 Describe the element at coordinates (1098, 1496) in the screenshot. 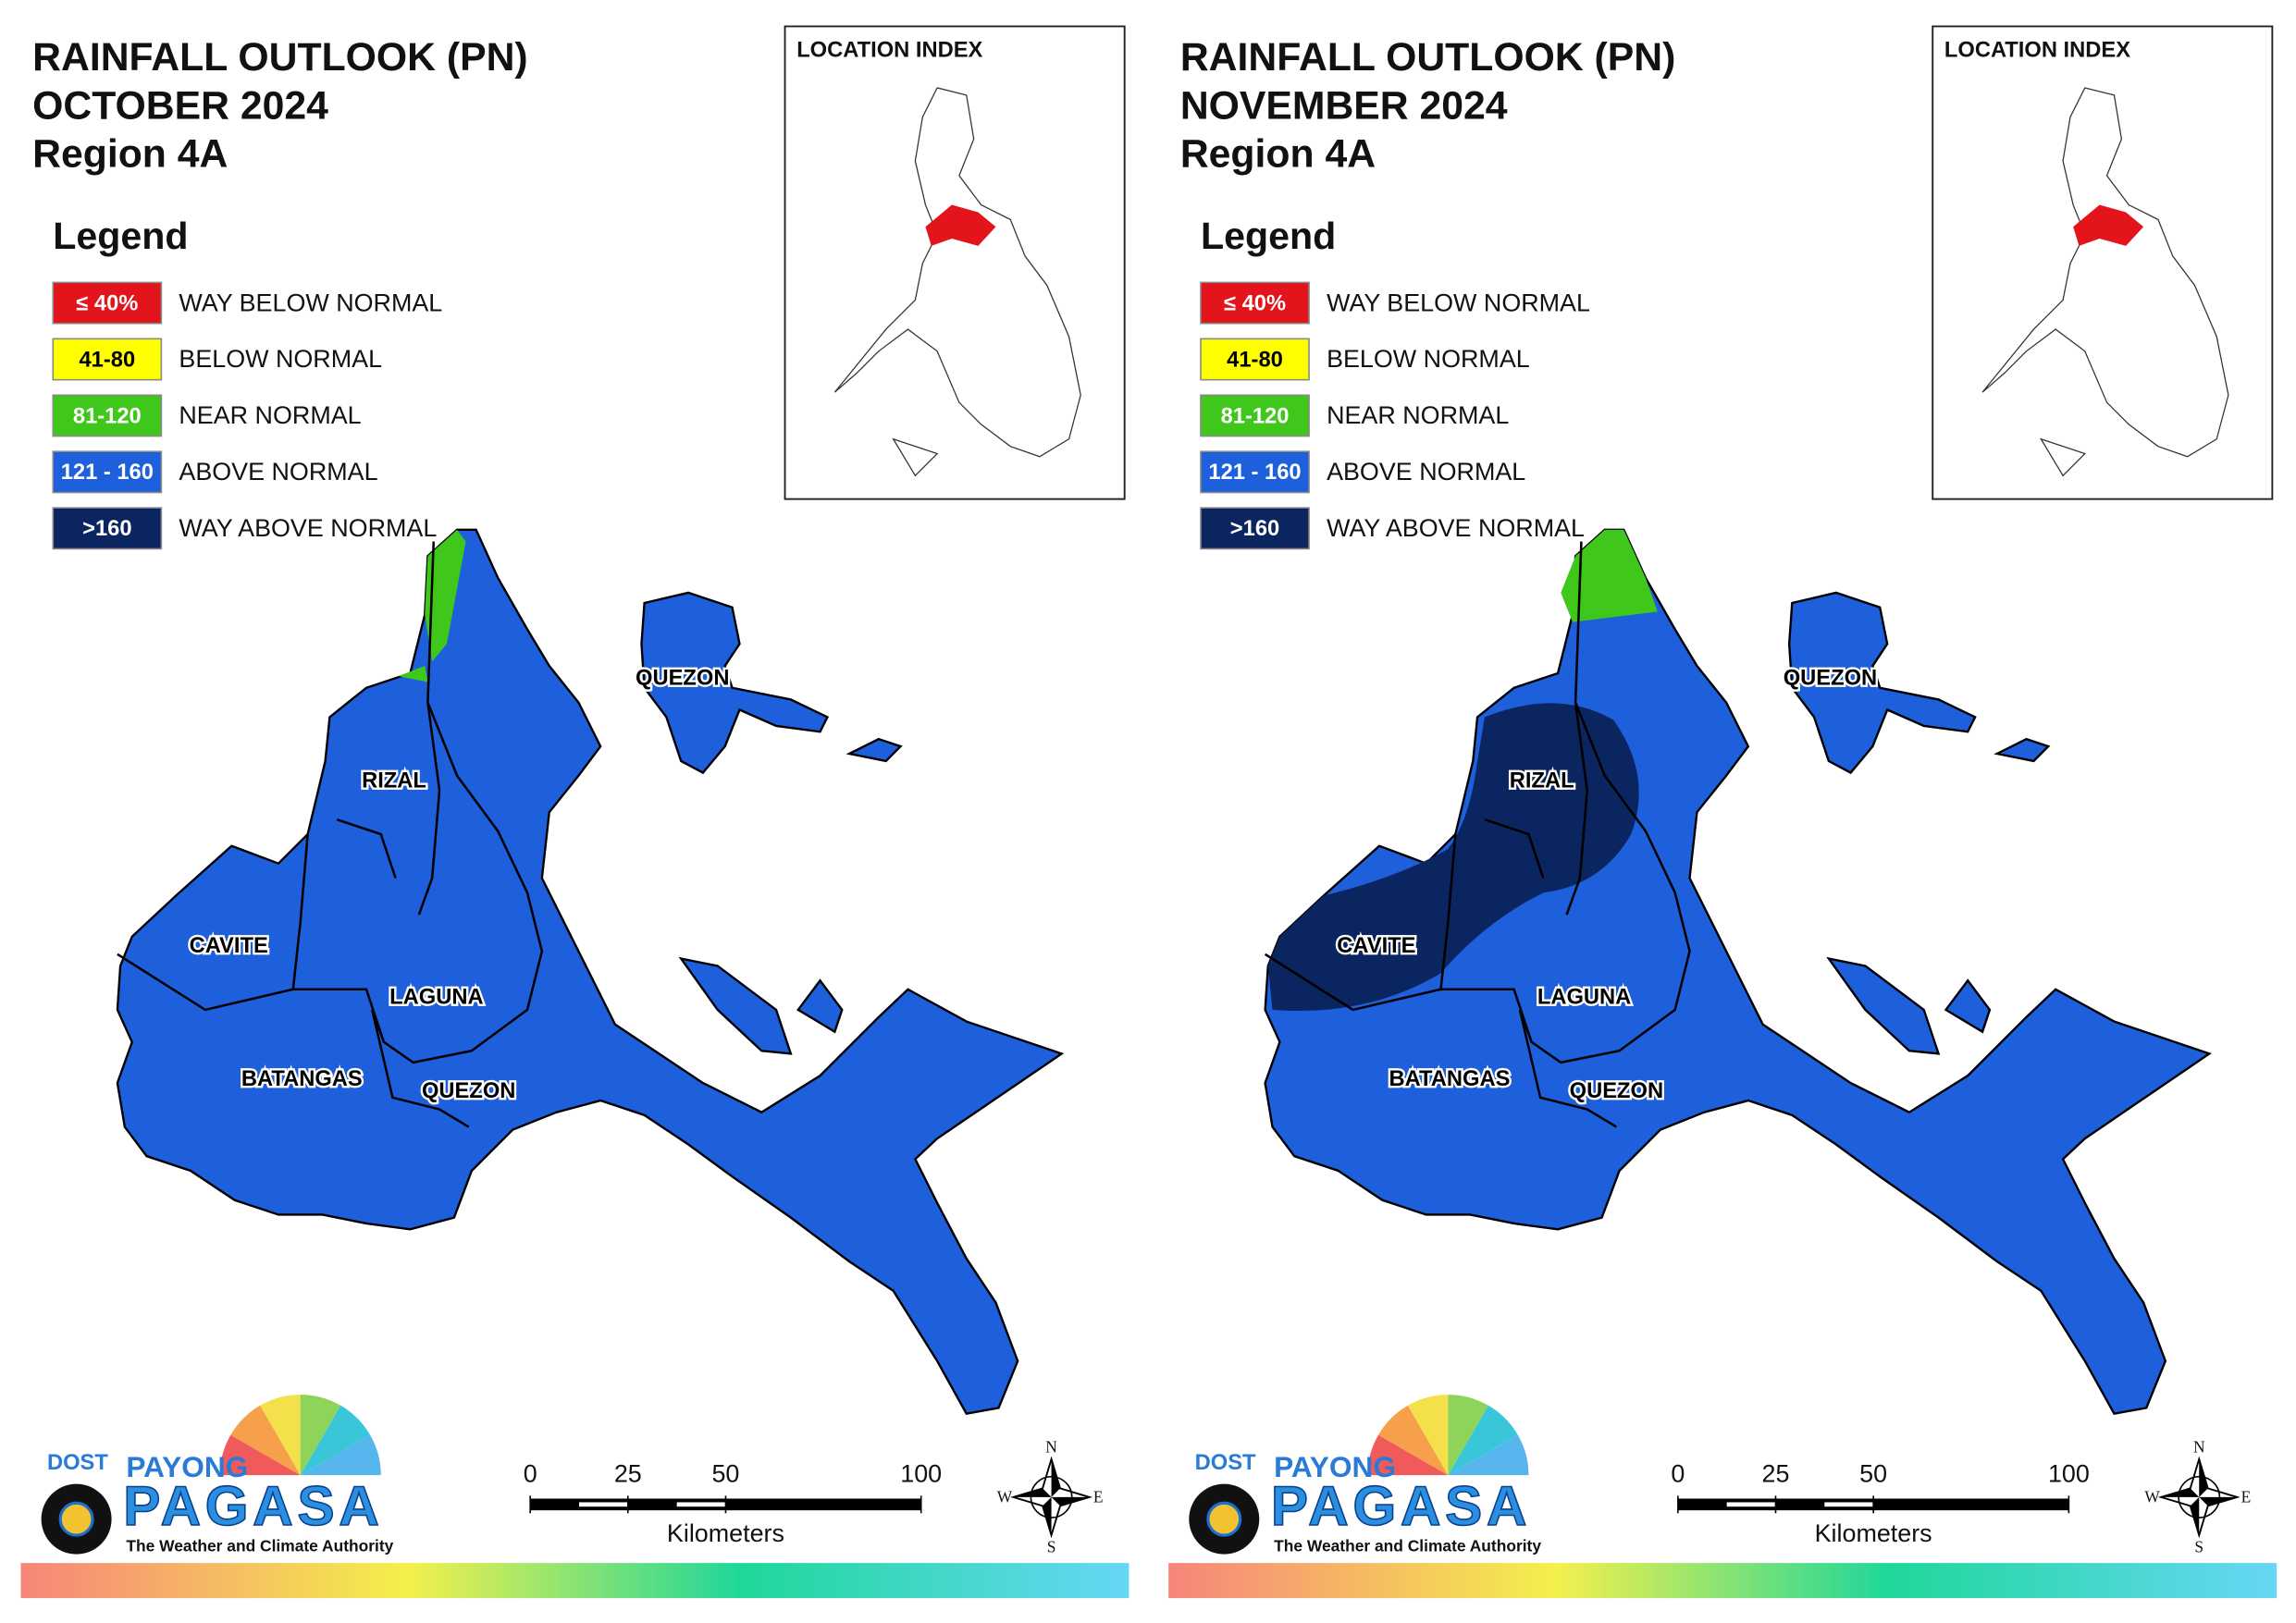

I see `compass-letter: E` at that location.